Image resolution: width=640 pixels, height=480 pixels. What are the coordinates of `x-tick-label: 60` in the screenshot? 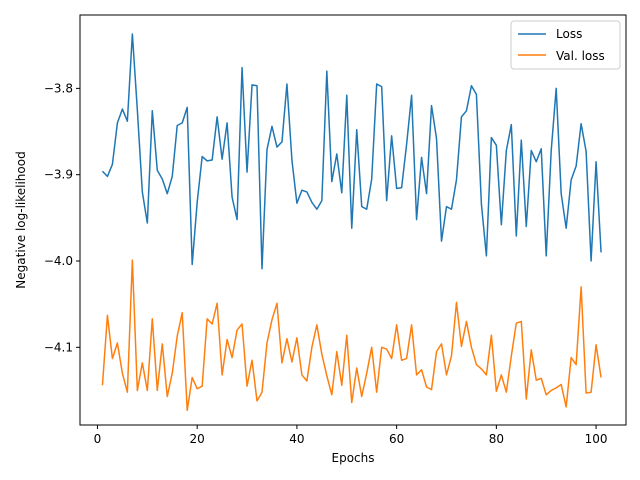 It's located at (396, 439).